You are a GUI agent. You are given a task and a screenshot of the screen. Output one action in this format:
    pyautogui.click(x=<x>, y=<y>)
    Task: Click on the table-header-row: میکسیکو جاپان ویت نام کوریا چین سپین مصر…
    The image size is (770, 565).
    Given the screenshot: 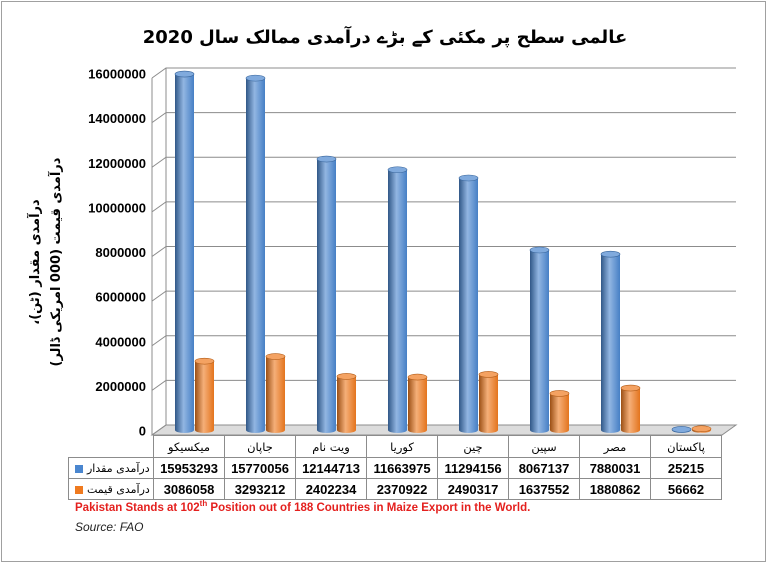 What is the action you would take?
    pyautogui.click(x=395, y=446)
    